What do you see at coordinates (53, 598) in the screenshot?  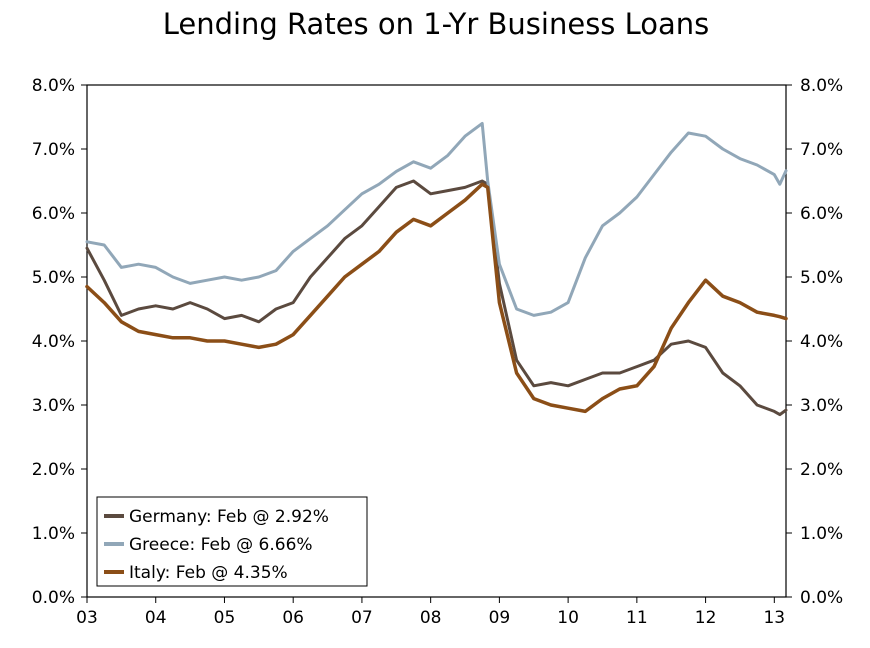 I see `y-tick-left-label: 0.0%` at bounding box center [53, 598].